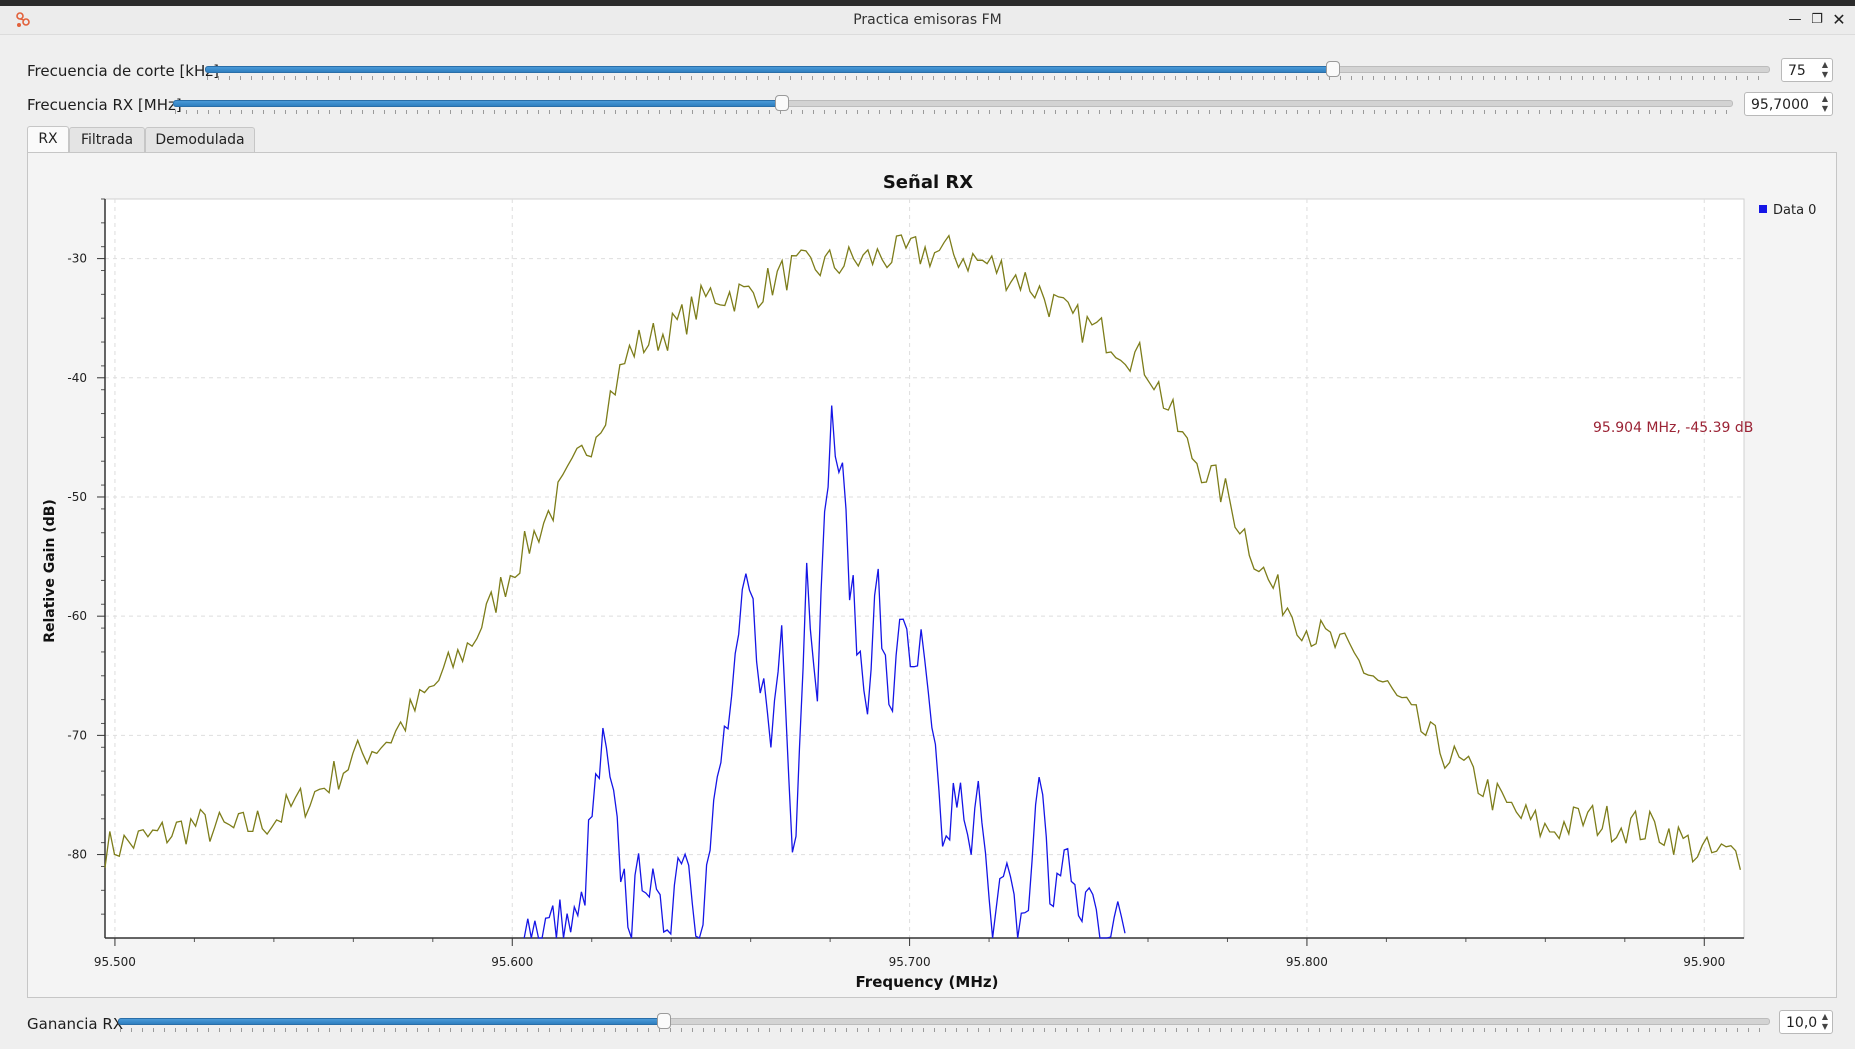  Describe the element at coordinates (1817, 19) in the screenshot. I see `maximize-icon: ❐` at that location.